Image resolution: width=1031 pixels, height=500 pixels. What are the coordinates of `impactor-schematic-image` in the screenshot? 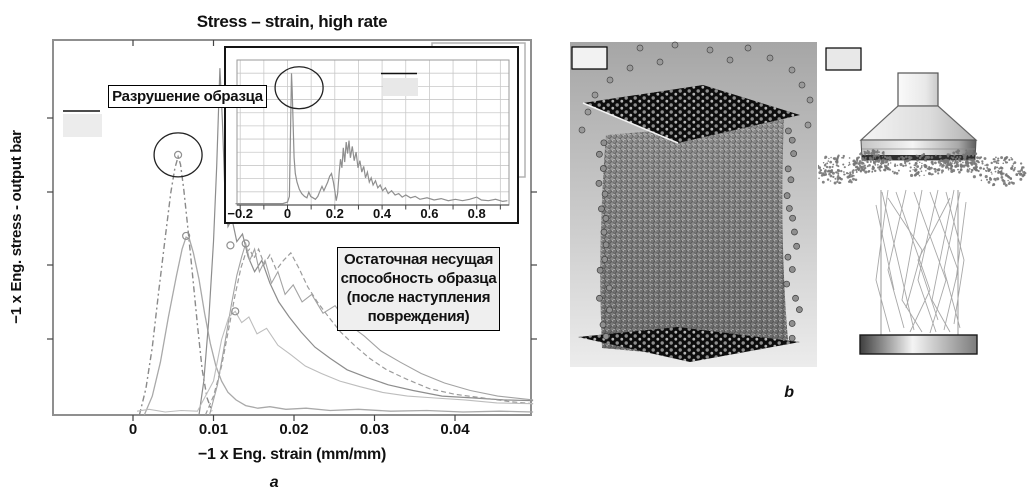 It's located at (922, 201).